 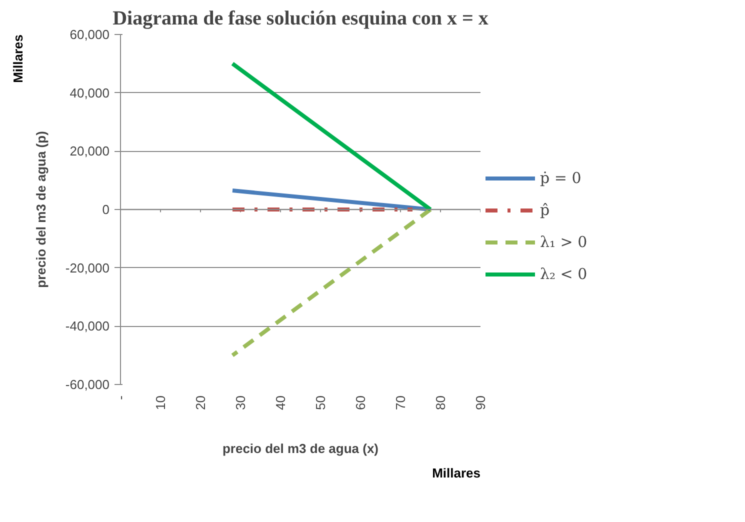 I want to click on y-tick-label: 20,000, so click(x=90, y=151).